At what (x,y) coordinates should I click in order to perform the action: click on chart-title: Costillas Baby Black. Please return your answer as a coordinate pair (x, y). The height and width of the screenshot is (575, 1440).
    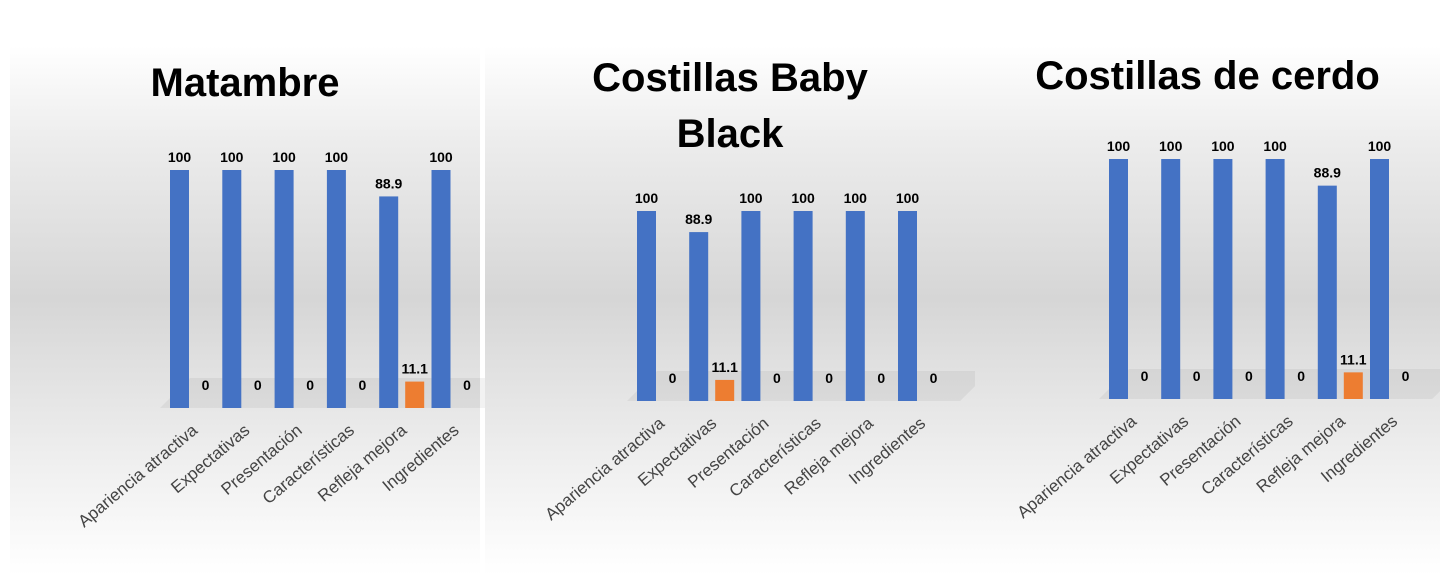
    Looking at the image, I should click on (730, 106).